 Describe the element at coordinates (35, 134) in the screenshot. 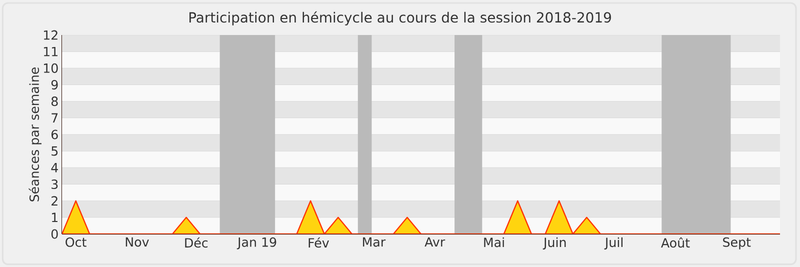

I see `y-axis-title: Séances par semaine` at that location.